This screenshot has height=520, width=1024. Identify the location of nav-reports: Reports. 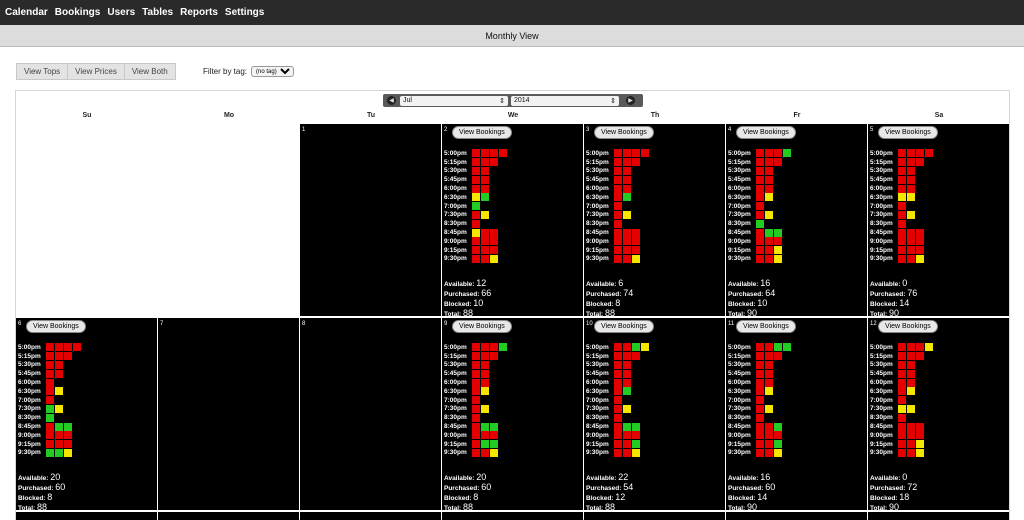
(199, 12).